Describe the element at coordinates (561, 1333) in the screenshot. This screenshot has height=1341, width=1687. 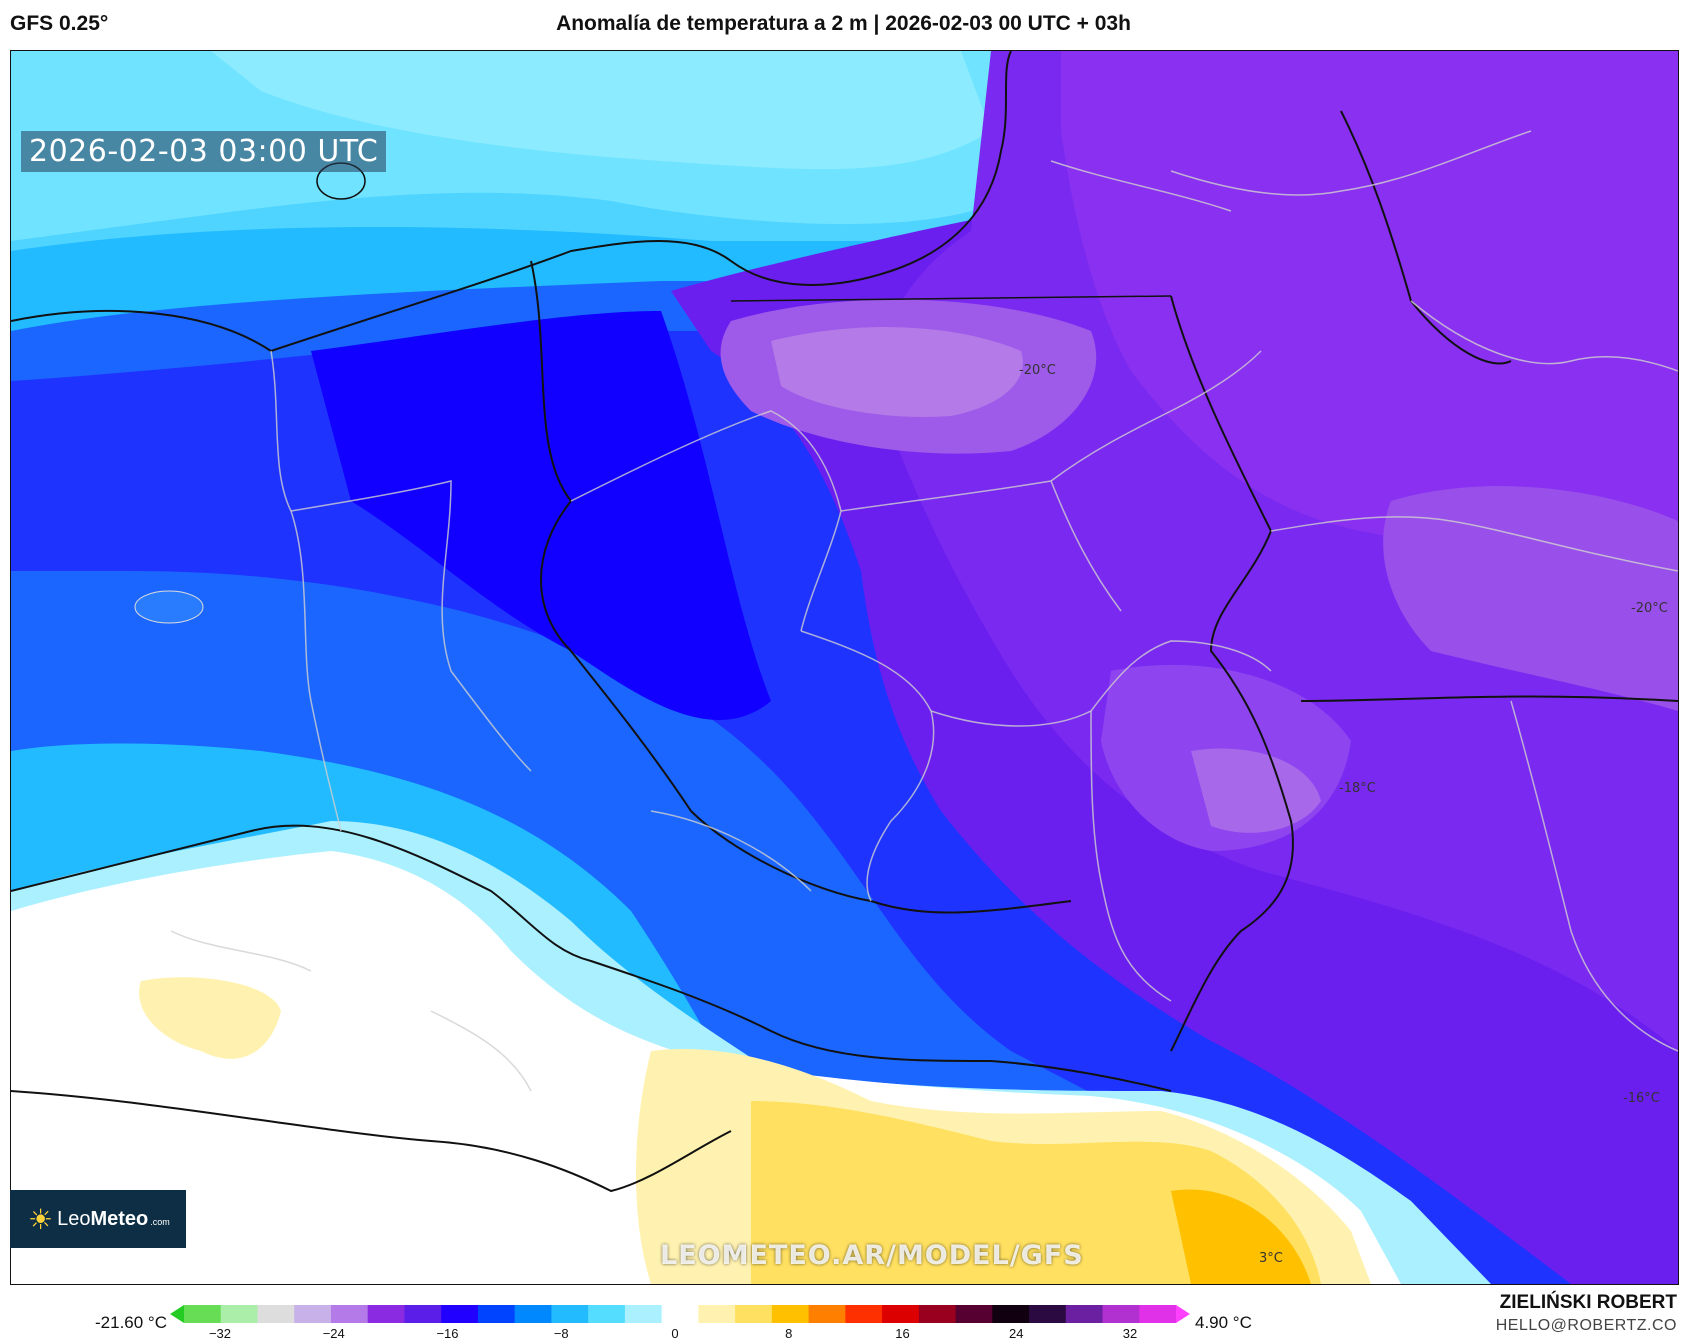
I see `colorbar-tick-label: −8` at that location.